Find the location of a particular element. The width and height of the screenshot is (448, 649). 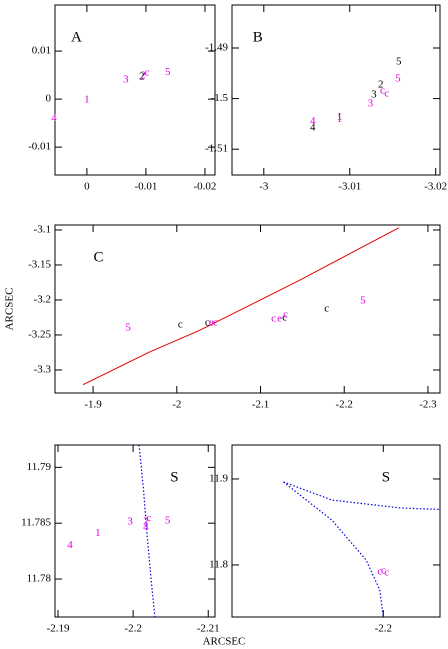

x-tick-label: -2.1 is located at coordinates (260, 405).